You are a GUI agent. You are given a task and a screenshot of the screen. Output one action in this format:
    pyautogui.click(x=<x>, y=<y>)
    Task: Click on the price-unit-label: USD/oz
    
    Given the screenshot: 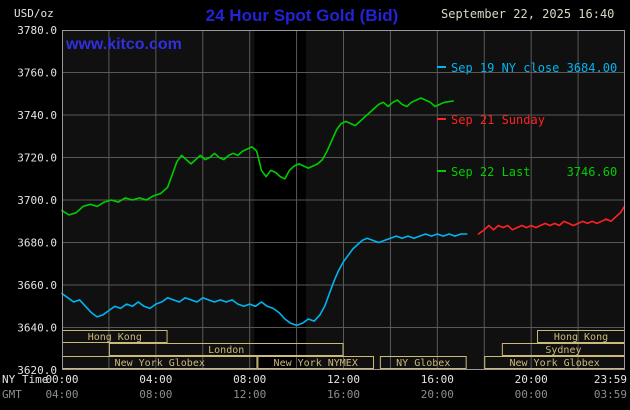 What is the action you would take?
    pyautogui.click(x=34, y=13)
    